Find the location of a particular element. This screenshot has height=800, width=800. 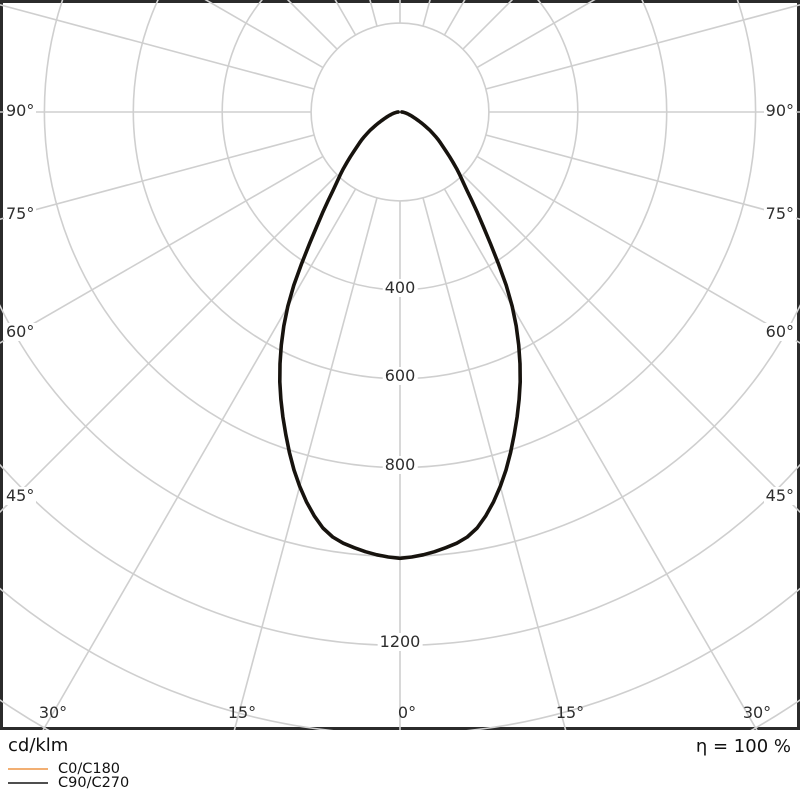

angle-tick-label-left: 60° is located at coordinates (20, 331).